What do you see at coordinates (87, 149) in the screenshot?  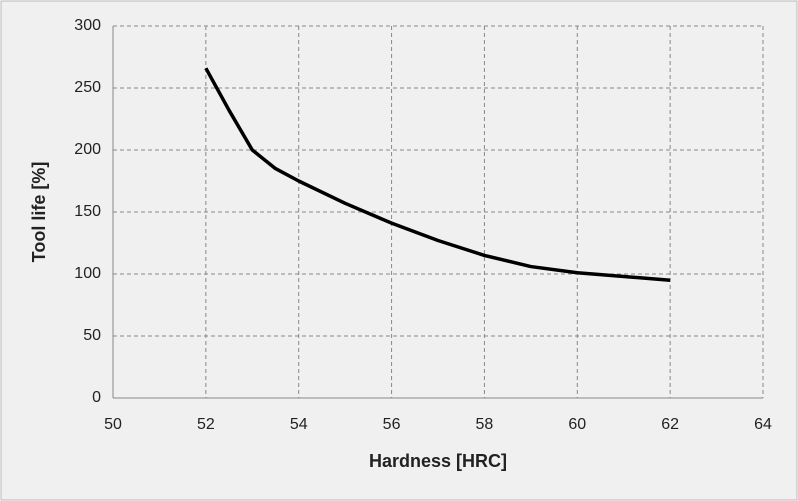 I see `y-tick-label: 200` at bounding box center [87, 149].